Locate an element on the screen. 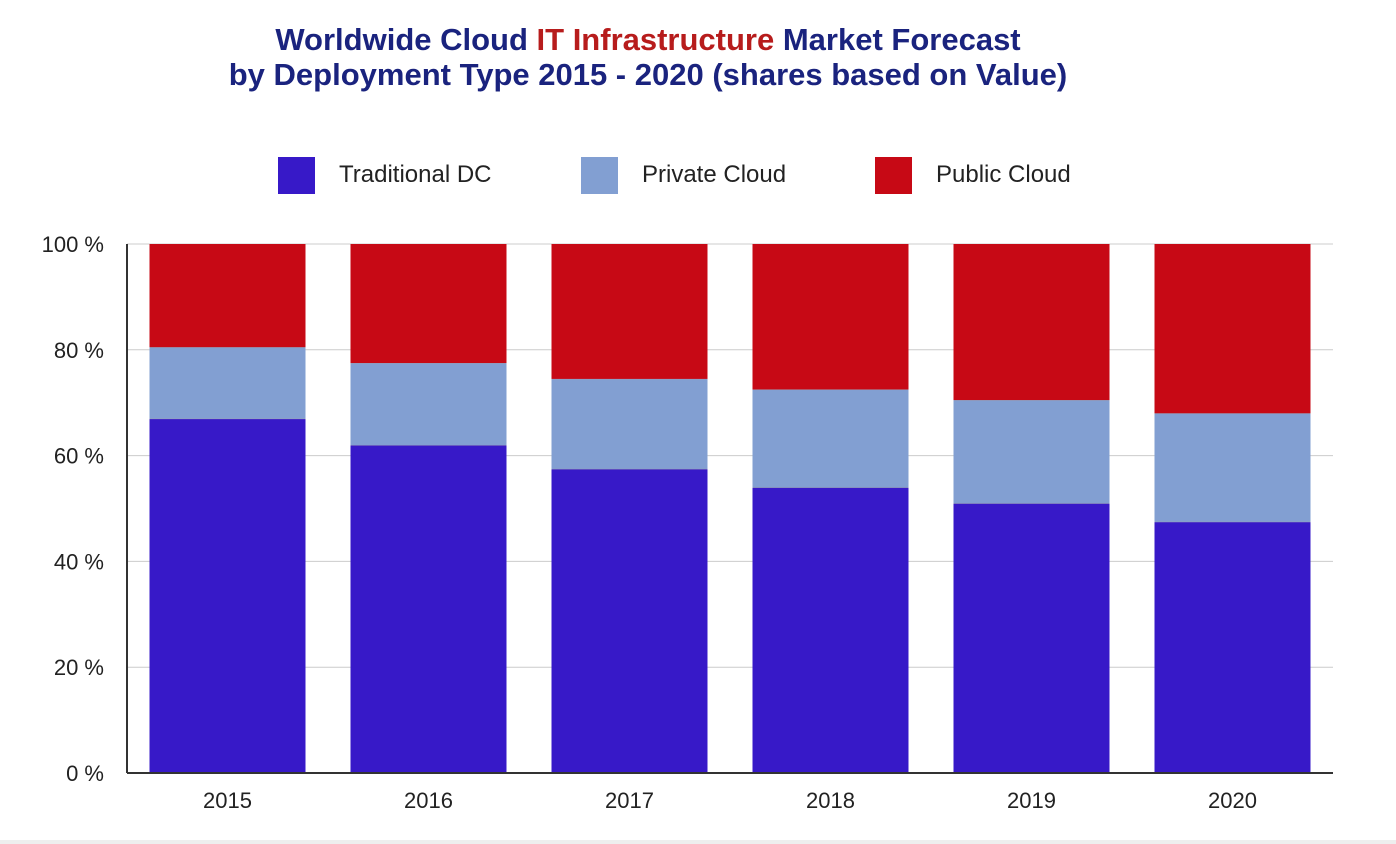 Image resolution: width=1396 pixels, height=844 pixels. x-tick-label: 2016 is located at coordinates (428, 800).